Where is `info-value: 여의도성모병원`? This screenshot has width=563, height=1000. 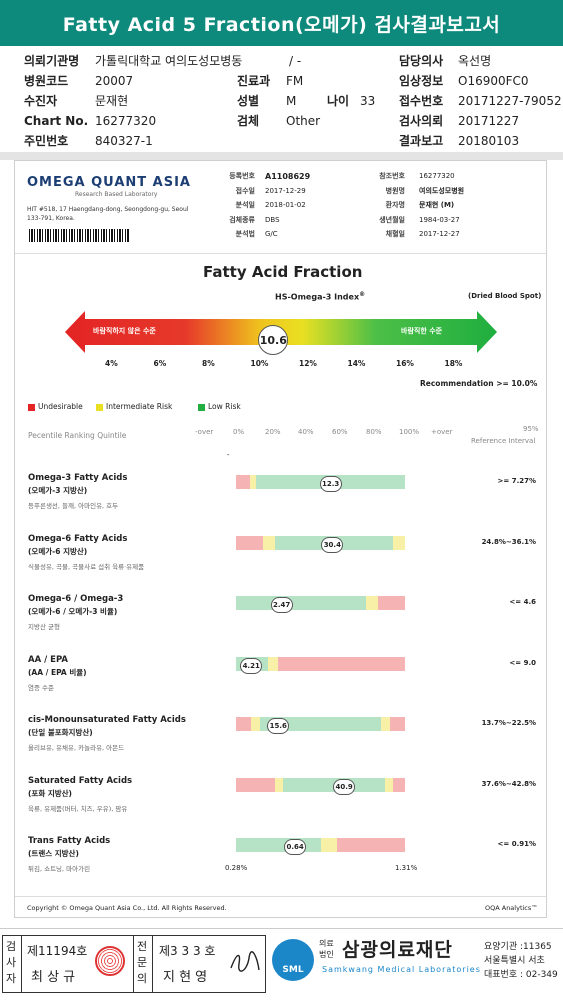
info-value: 여의도성모병원 is located at coordinates (442, 190).